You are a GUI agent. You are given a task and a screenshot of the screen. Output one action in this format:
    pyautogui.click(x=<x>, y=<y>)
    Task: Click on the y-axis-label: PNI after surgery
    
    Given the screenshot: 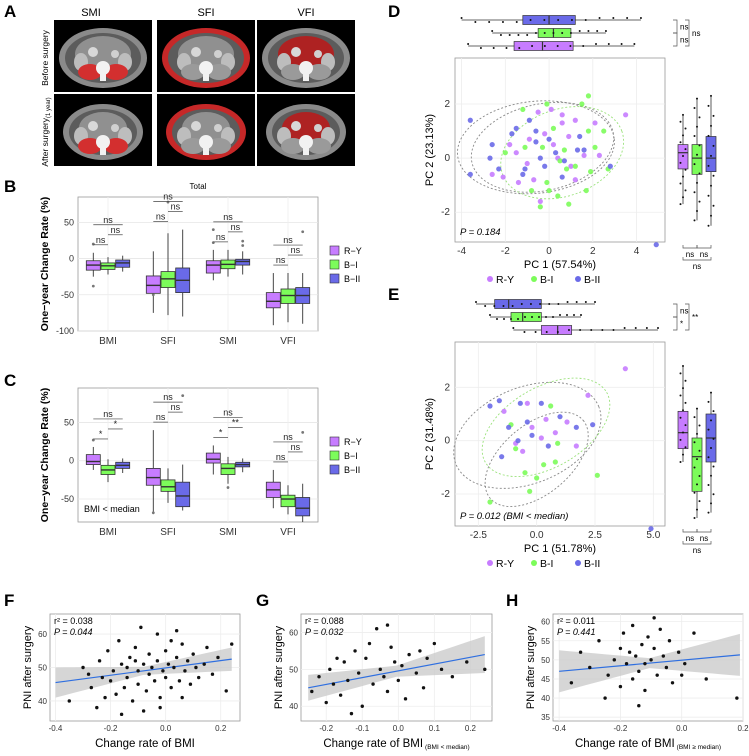 What is the action you would take?
    pyautogui.click(x=279, y=667)
    